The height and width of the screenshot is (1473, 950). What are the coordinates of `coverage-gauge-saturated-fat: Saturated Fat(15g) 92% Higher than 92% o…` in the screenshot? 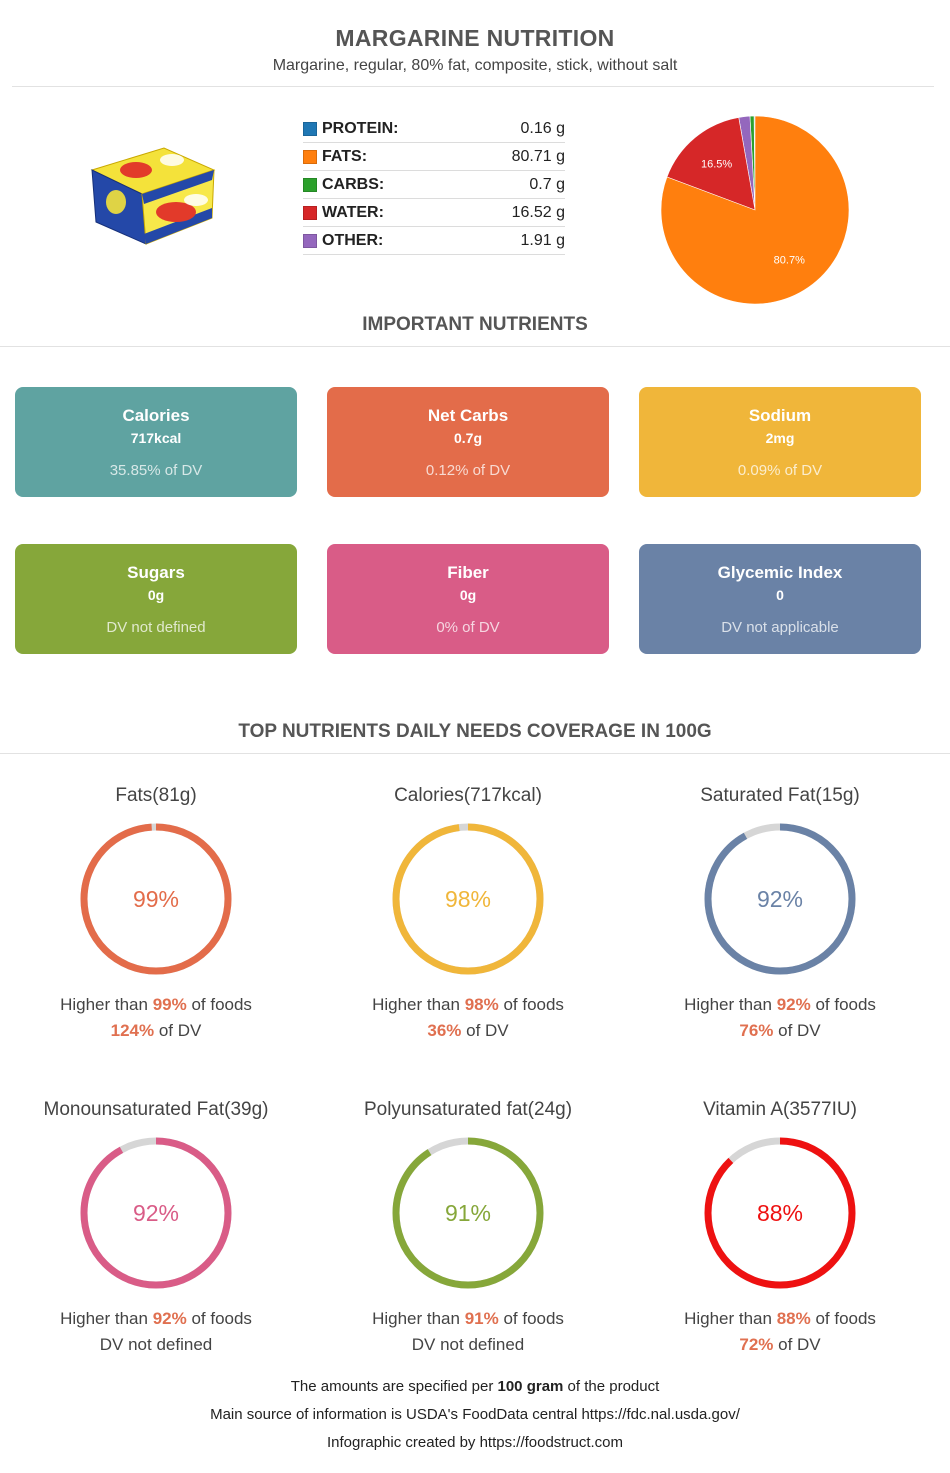 It's located at (780, 913).